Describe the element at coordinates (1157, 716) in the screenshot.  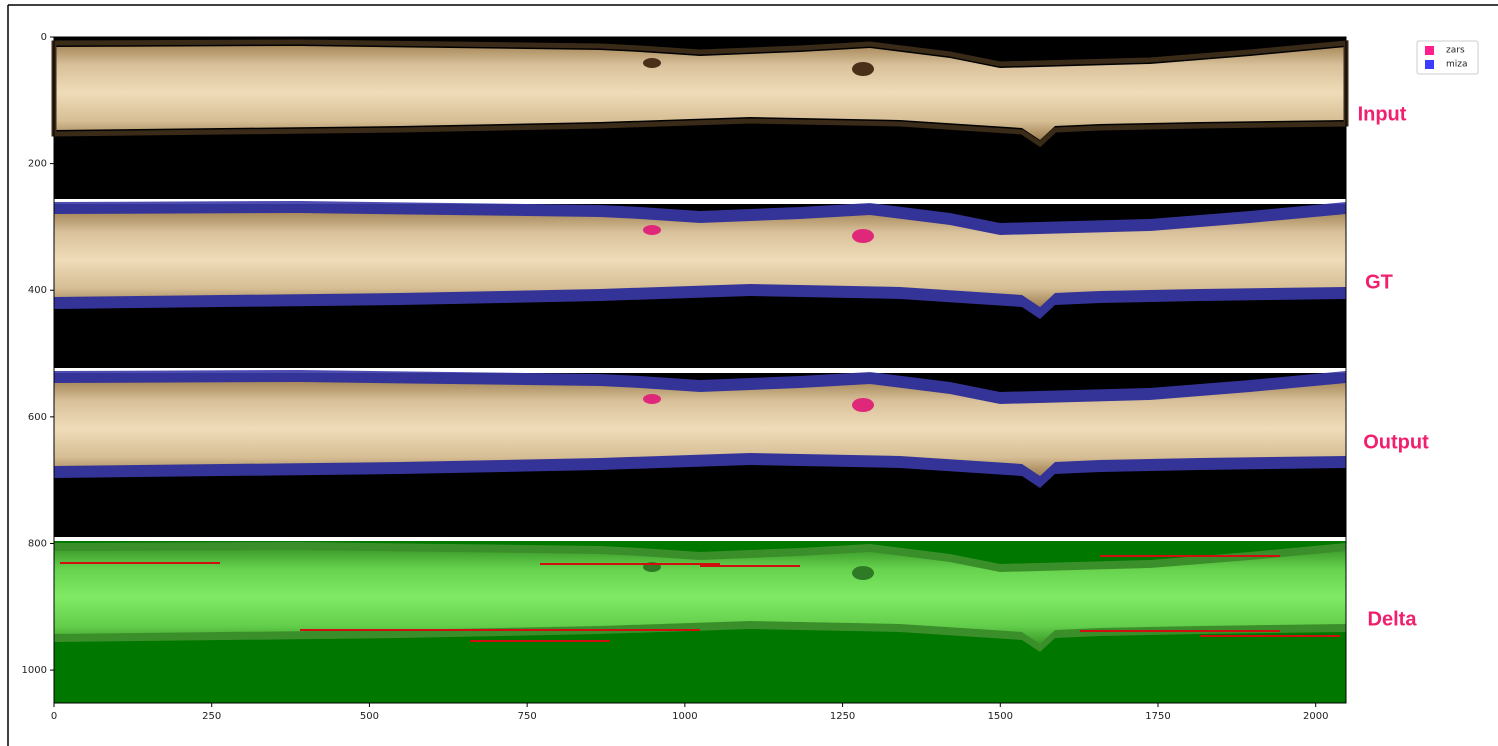
I see `x-tick-label: 1750` at that location.